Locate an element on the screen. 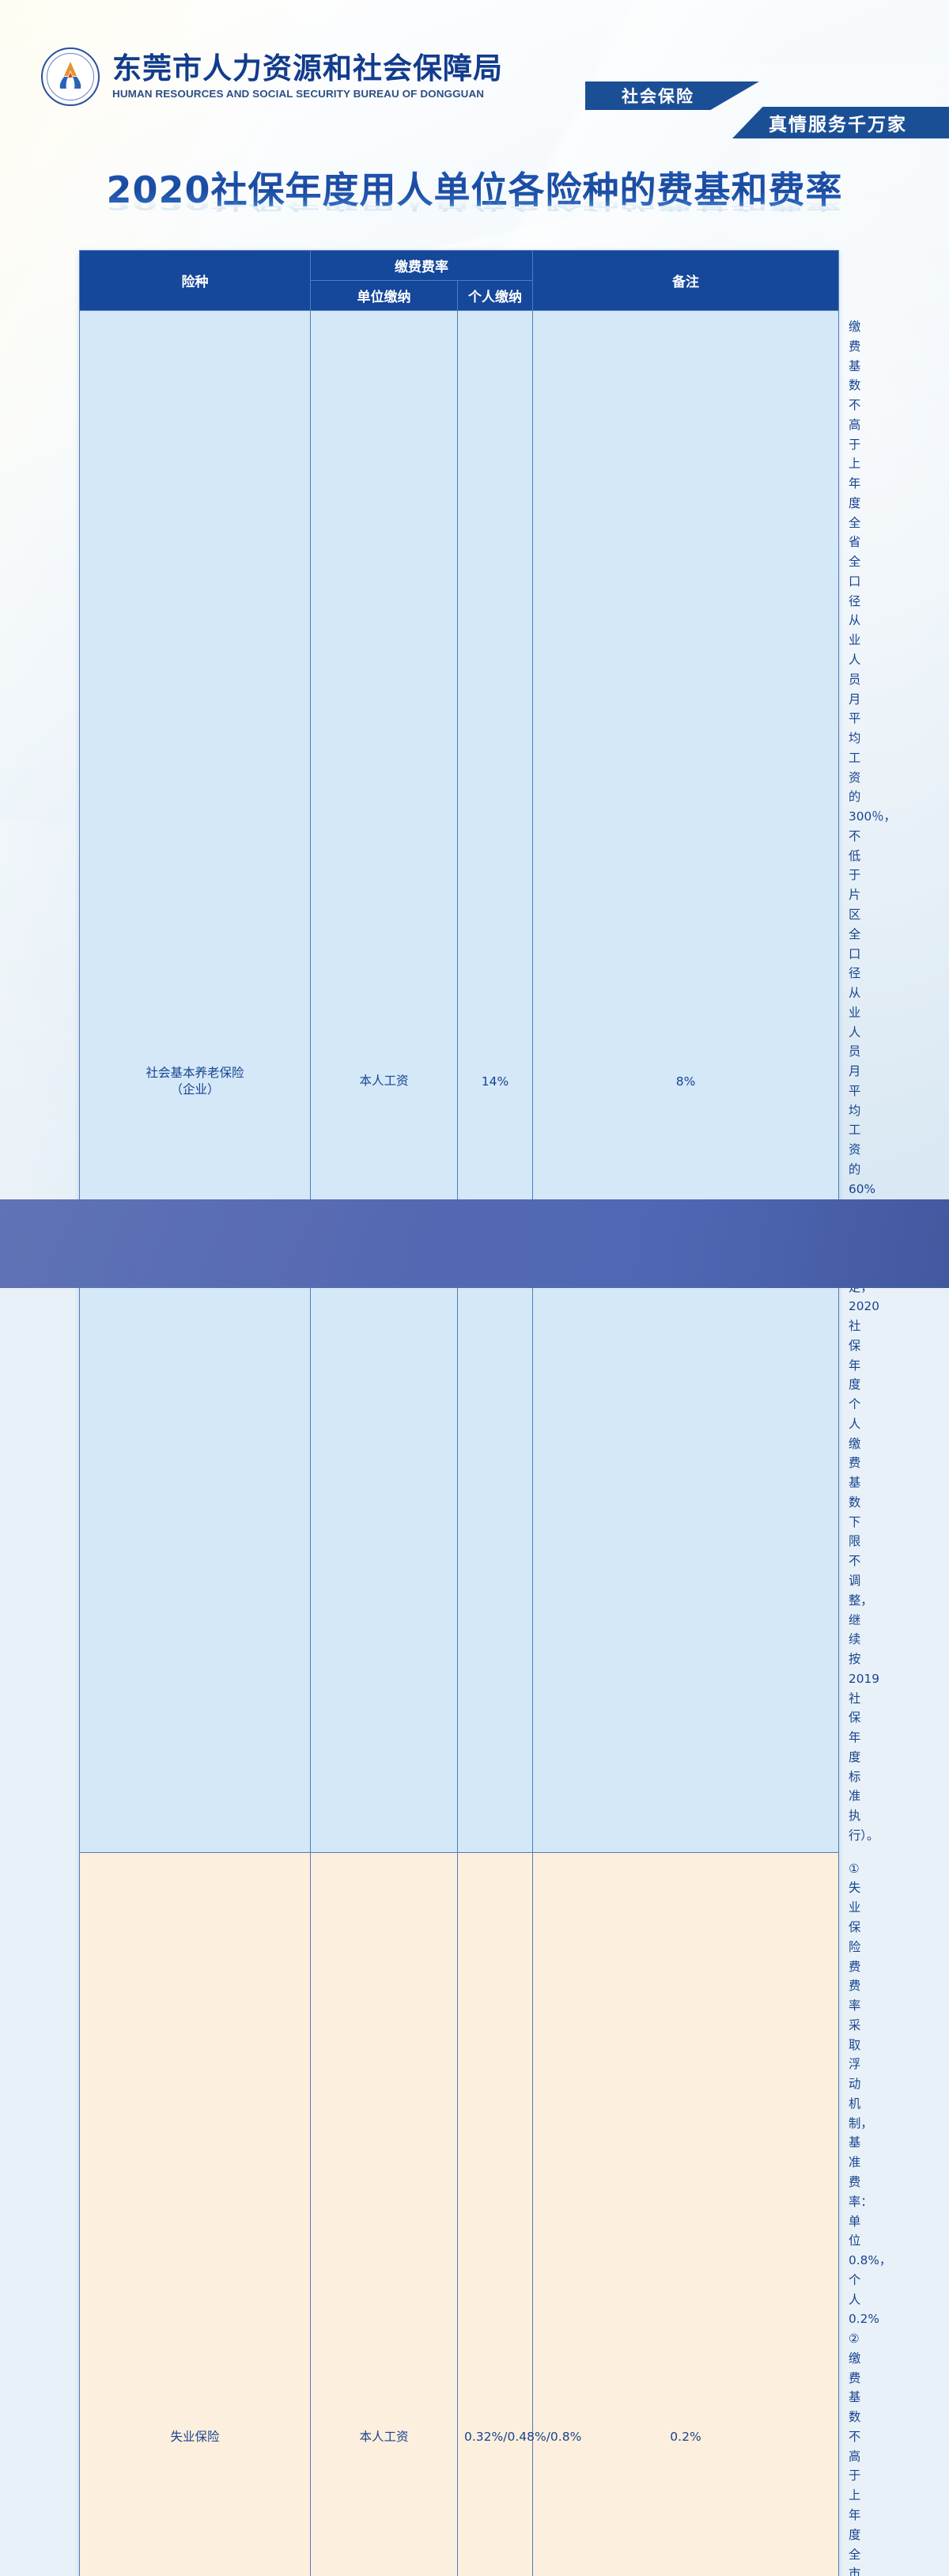 Image resolution: width=949 pixels, height=2576 pixels. rate-table-head: 险种 缴费基数 缴费费率 备注 单位缴纳 个人缴纳 is located at coordinates (460, 281).